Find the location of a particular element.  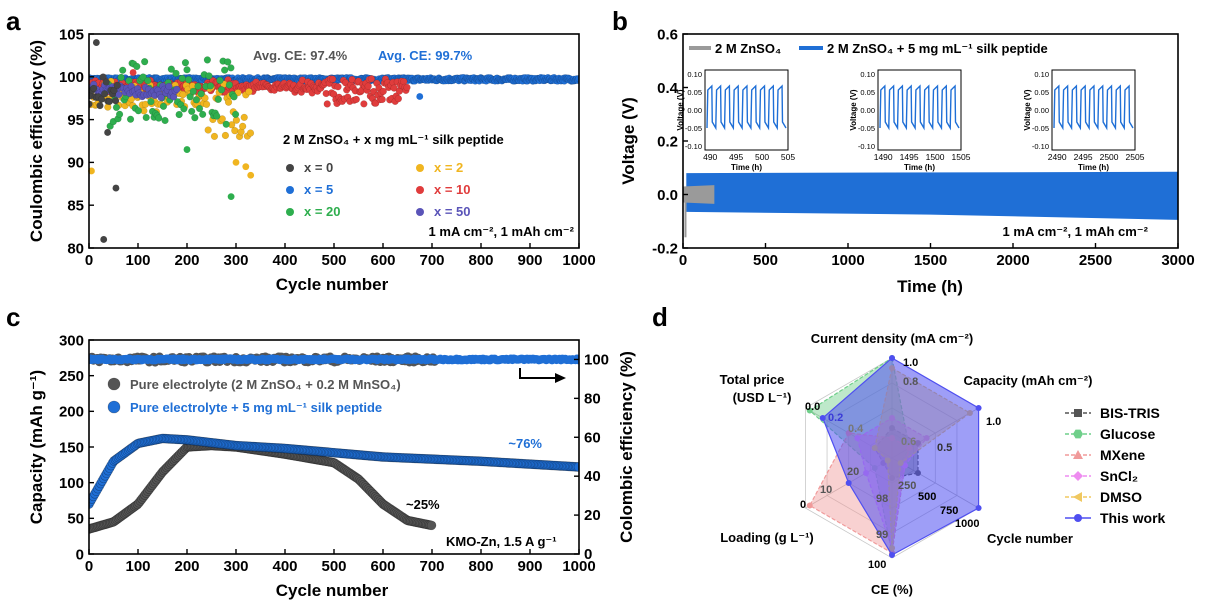

radar-tick: 0.5 is located at coordinates (944, 448).